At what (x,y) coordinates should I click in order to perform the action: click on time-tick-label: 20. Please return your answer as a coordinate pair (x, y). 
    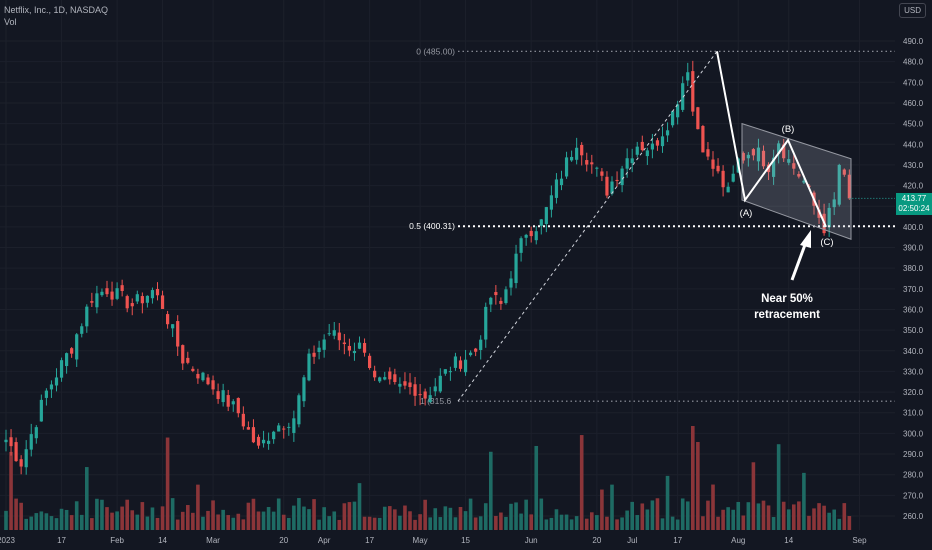
    Looking at the image, I should click on (596, 540).